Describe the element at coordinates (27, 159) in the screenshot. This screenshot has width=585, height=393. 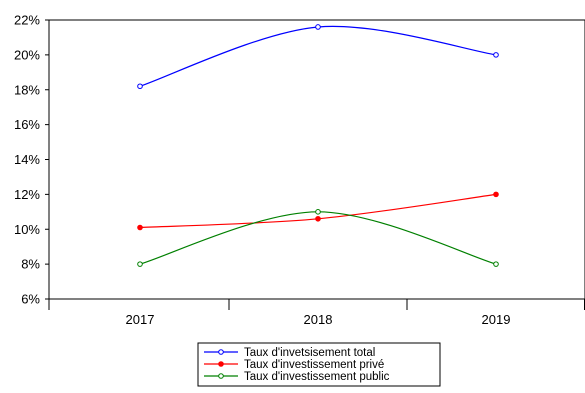
I see `y-tick-label: 14%` at that location.